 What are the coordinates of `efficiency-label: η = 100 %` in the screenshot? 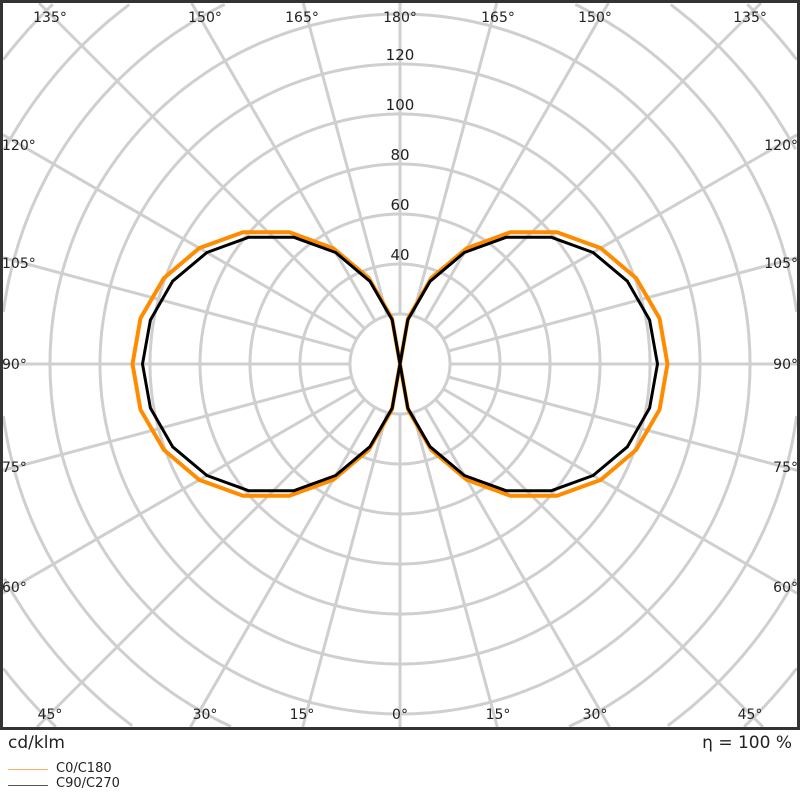 It's located at (747, 743).